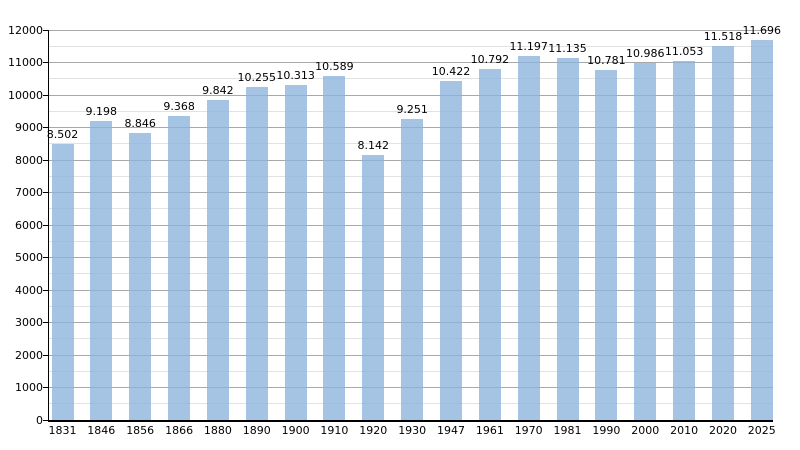 This screenshot has height=450, width=800. I want to click on bar-value-label: 8.846, so click(140, 123).